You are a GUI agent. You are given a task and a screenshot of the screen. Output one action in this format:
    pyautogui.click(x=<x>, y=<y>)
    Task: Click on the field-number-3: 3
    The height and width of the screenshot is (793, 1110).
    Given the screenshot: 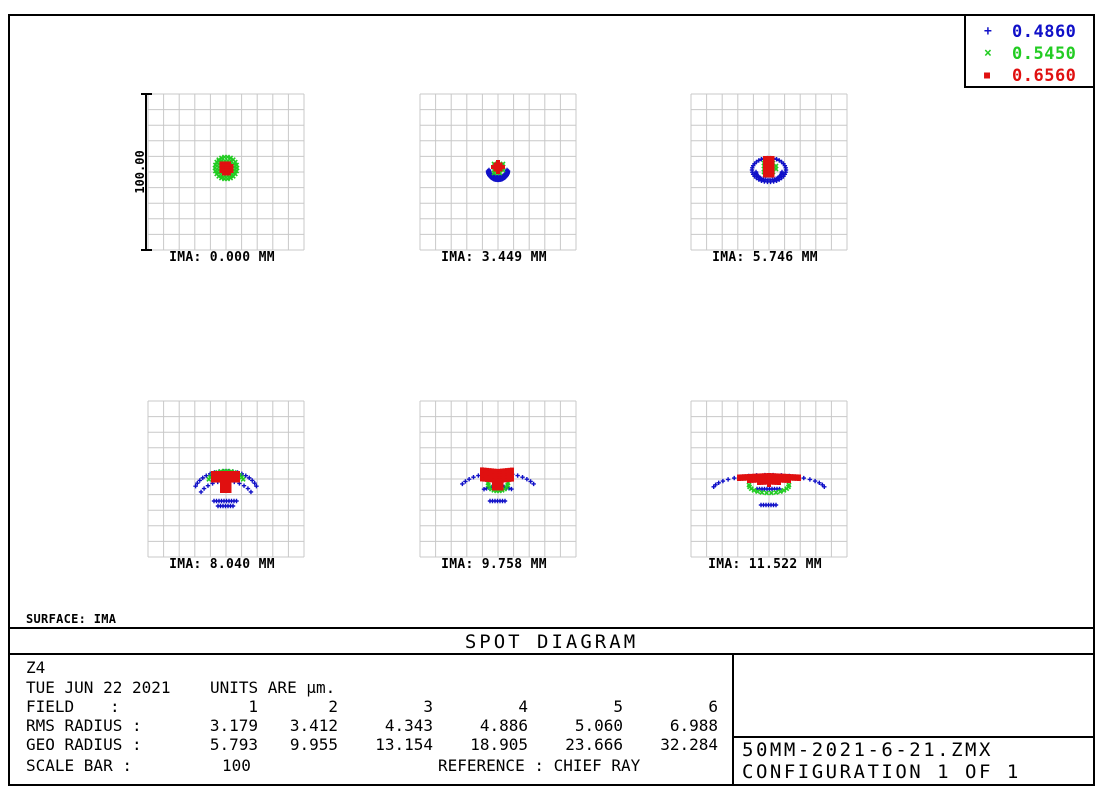 What is the action you would take?
    pyautogui.click(x=428, y=706)
    